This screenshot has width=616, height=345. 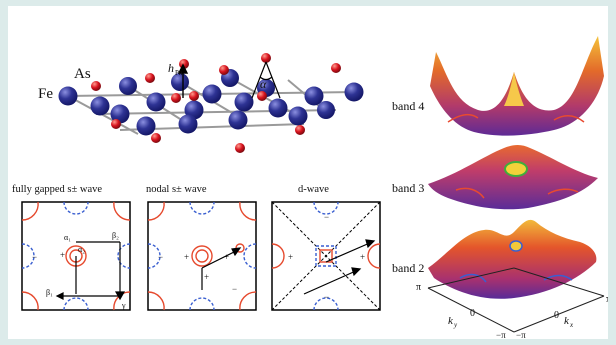 I want to click on band-3-label: band 3, so click(x=408, y=188).